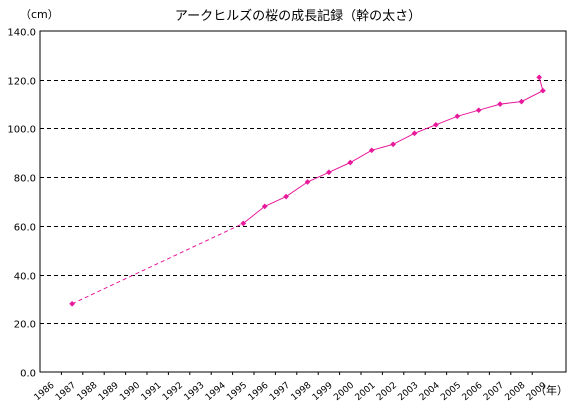 Image resolution: width=580 pixels, height=408 pixels. I want to click on x-tick-label-2008: 2008, so click(515, 391).